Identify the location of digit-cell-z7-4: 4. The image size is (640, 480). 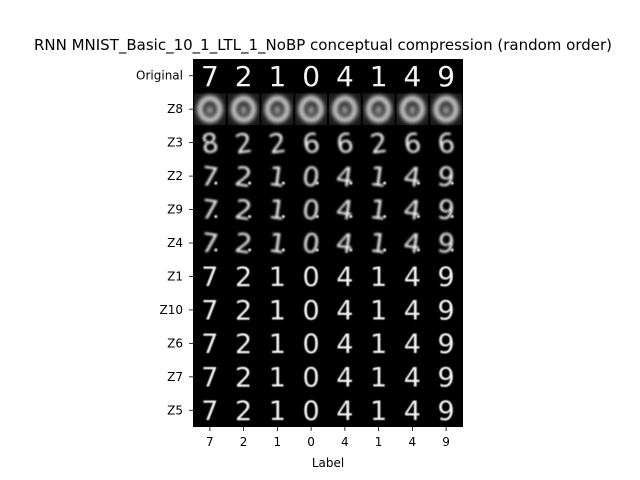
(344, 378).